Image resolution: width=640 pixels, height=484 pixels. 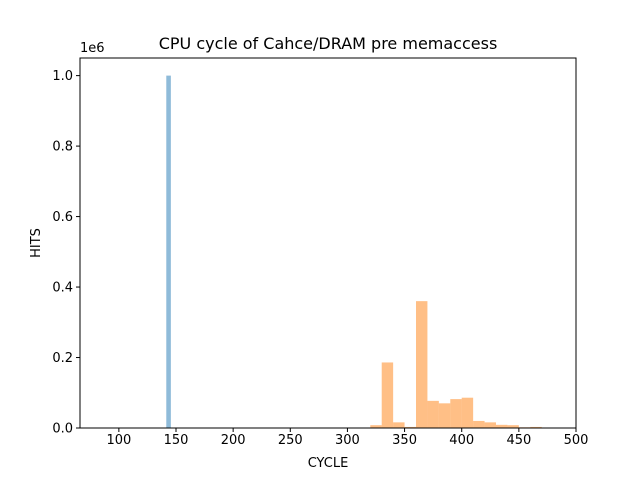 I want to click on x-tick-label: 150, so click(x=176, y=440).